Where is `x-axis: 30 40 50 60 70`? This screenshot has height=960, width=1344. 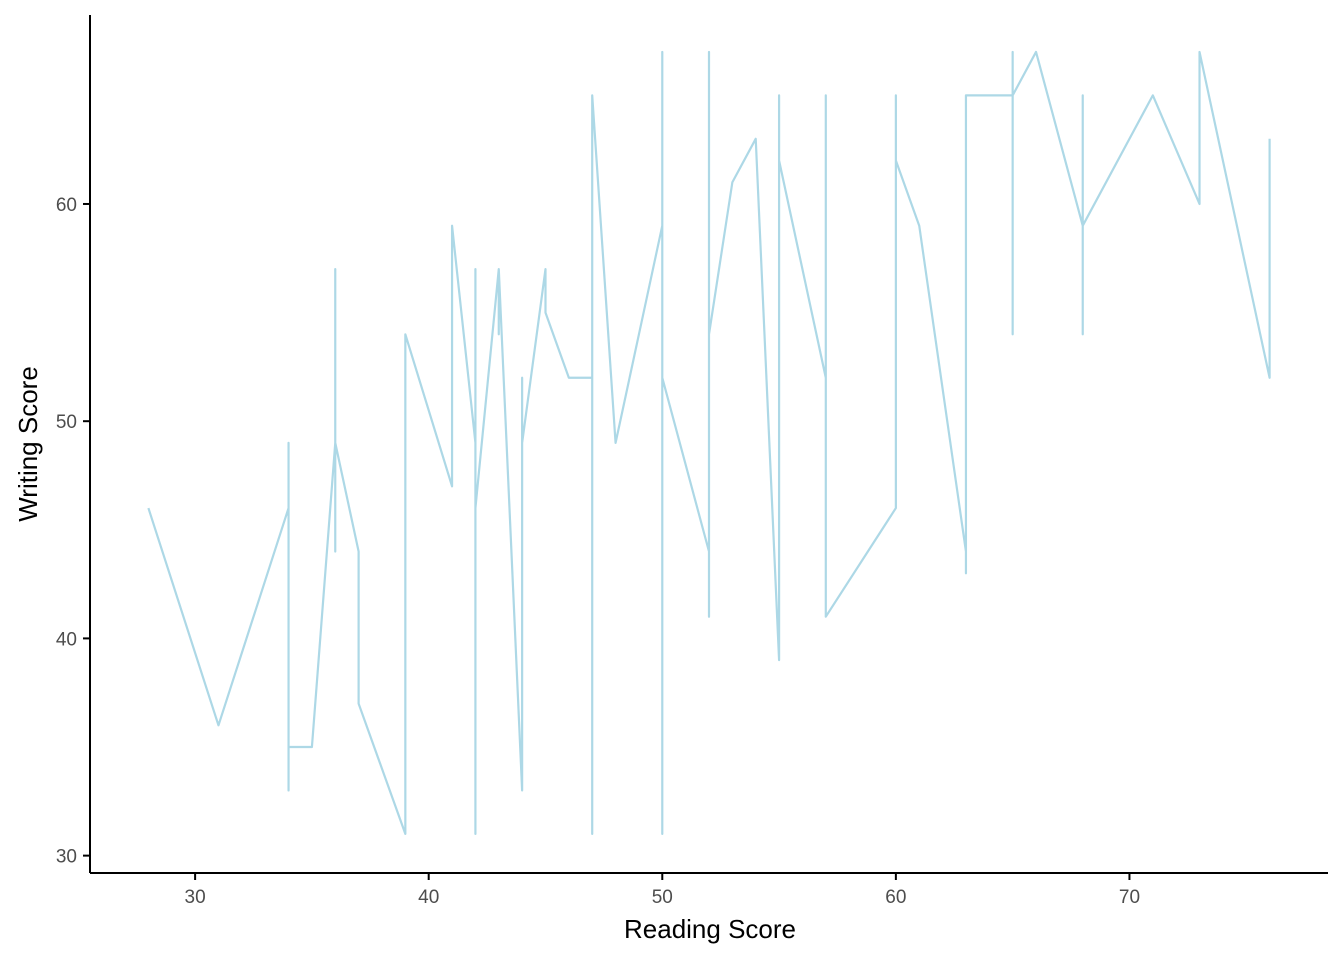 x-axis: 30 40 50 60 70 is located at coordinates (709, 890).